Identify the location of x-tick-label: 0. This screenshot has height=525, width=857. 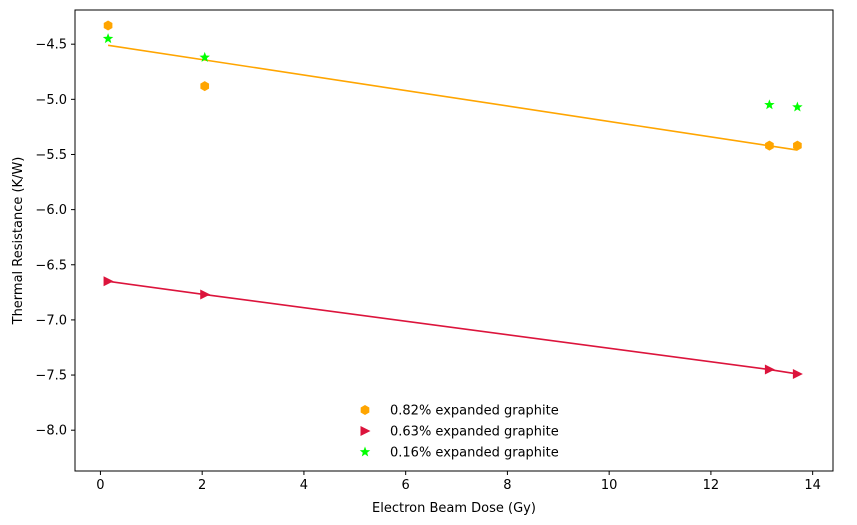
(100, 485).